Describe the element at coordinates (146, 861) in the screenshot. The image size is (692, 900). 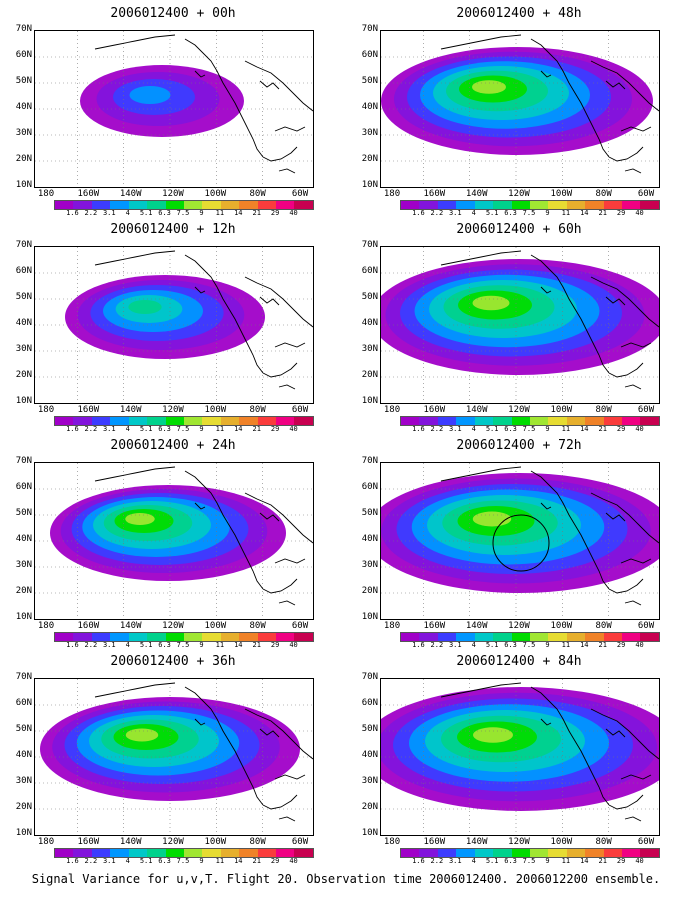
I see `colorbar-label: 5.1` at that location.